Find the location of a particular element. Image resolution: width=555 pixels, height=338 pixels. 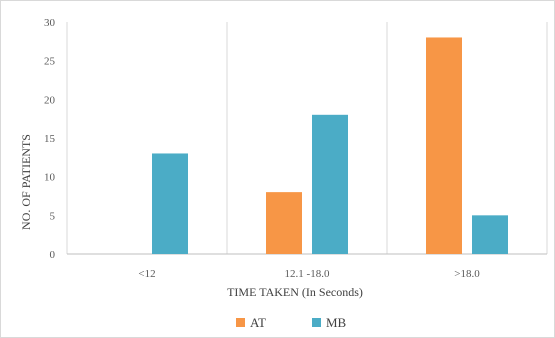

y-tick-label: 0 is located at coordinates (53, 255).